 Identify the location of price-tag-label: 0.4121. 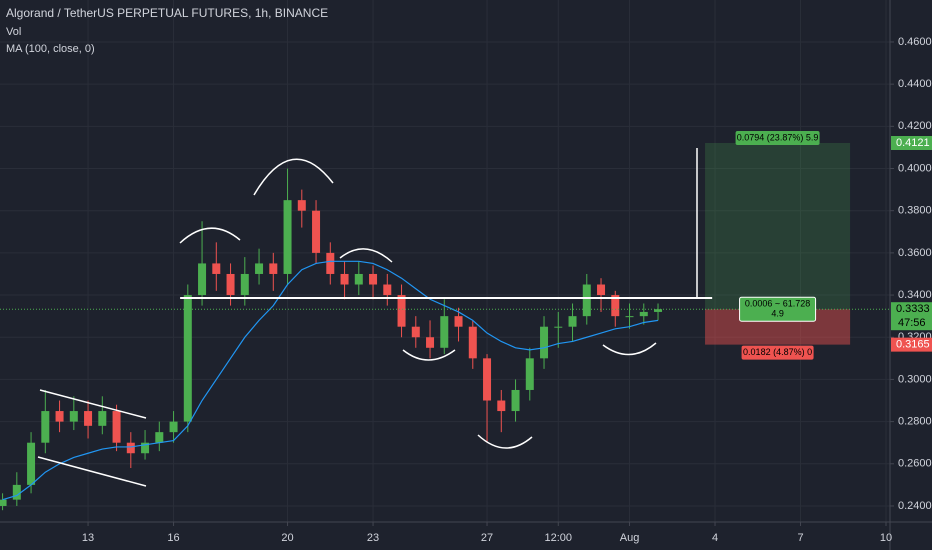
(913, 143).